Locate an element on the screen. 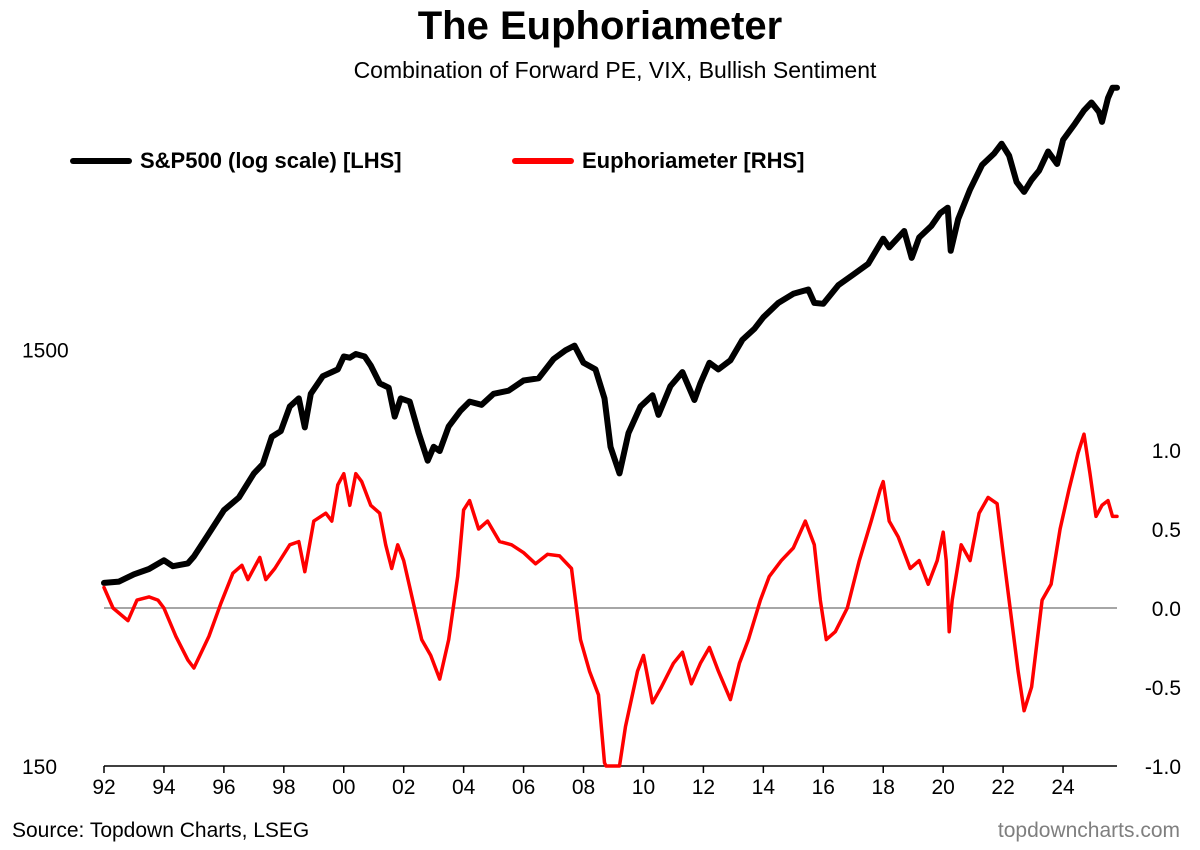 Image resolution: width=1200 pixels, height=850 pixels. right-tick-label: 0.5 is located at coordinates (1166, 530).